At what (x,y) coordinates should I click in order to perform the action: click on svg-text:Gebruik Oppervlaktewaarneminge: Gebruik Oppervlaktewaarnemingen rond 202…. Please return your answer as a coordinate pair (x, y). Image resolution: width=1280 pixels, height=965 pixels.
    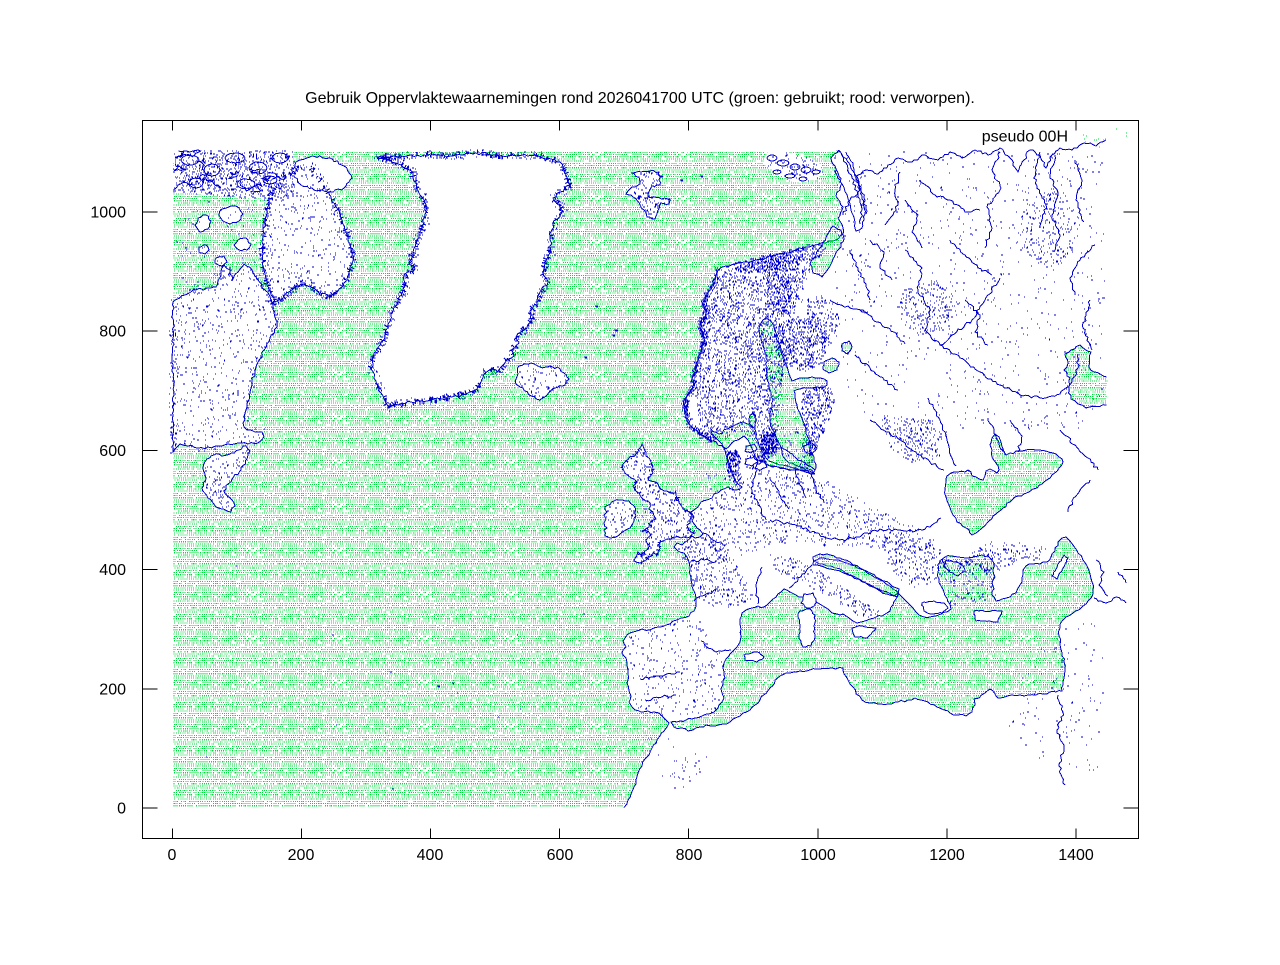
    Looking at the image, I should click on (640, 98).